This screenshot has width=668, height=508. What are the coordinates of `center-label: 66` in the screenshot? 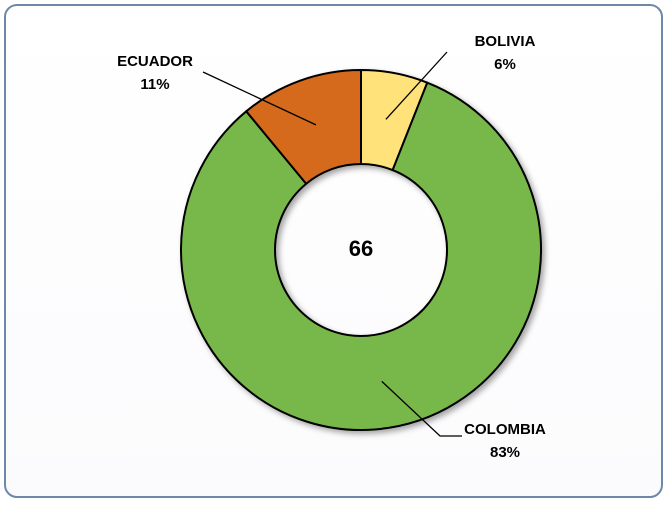 It's located at (361, 248).